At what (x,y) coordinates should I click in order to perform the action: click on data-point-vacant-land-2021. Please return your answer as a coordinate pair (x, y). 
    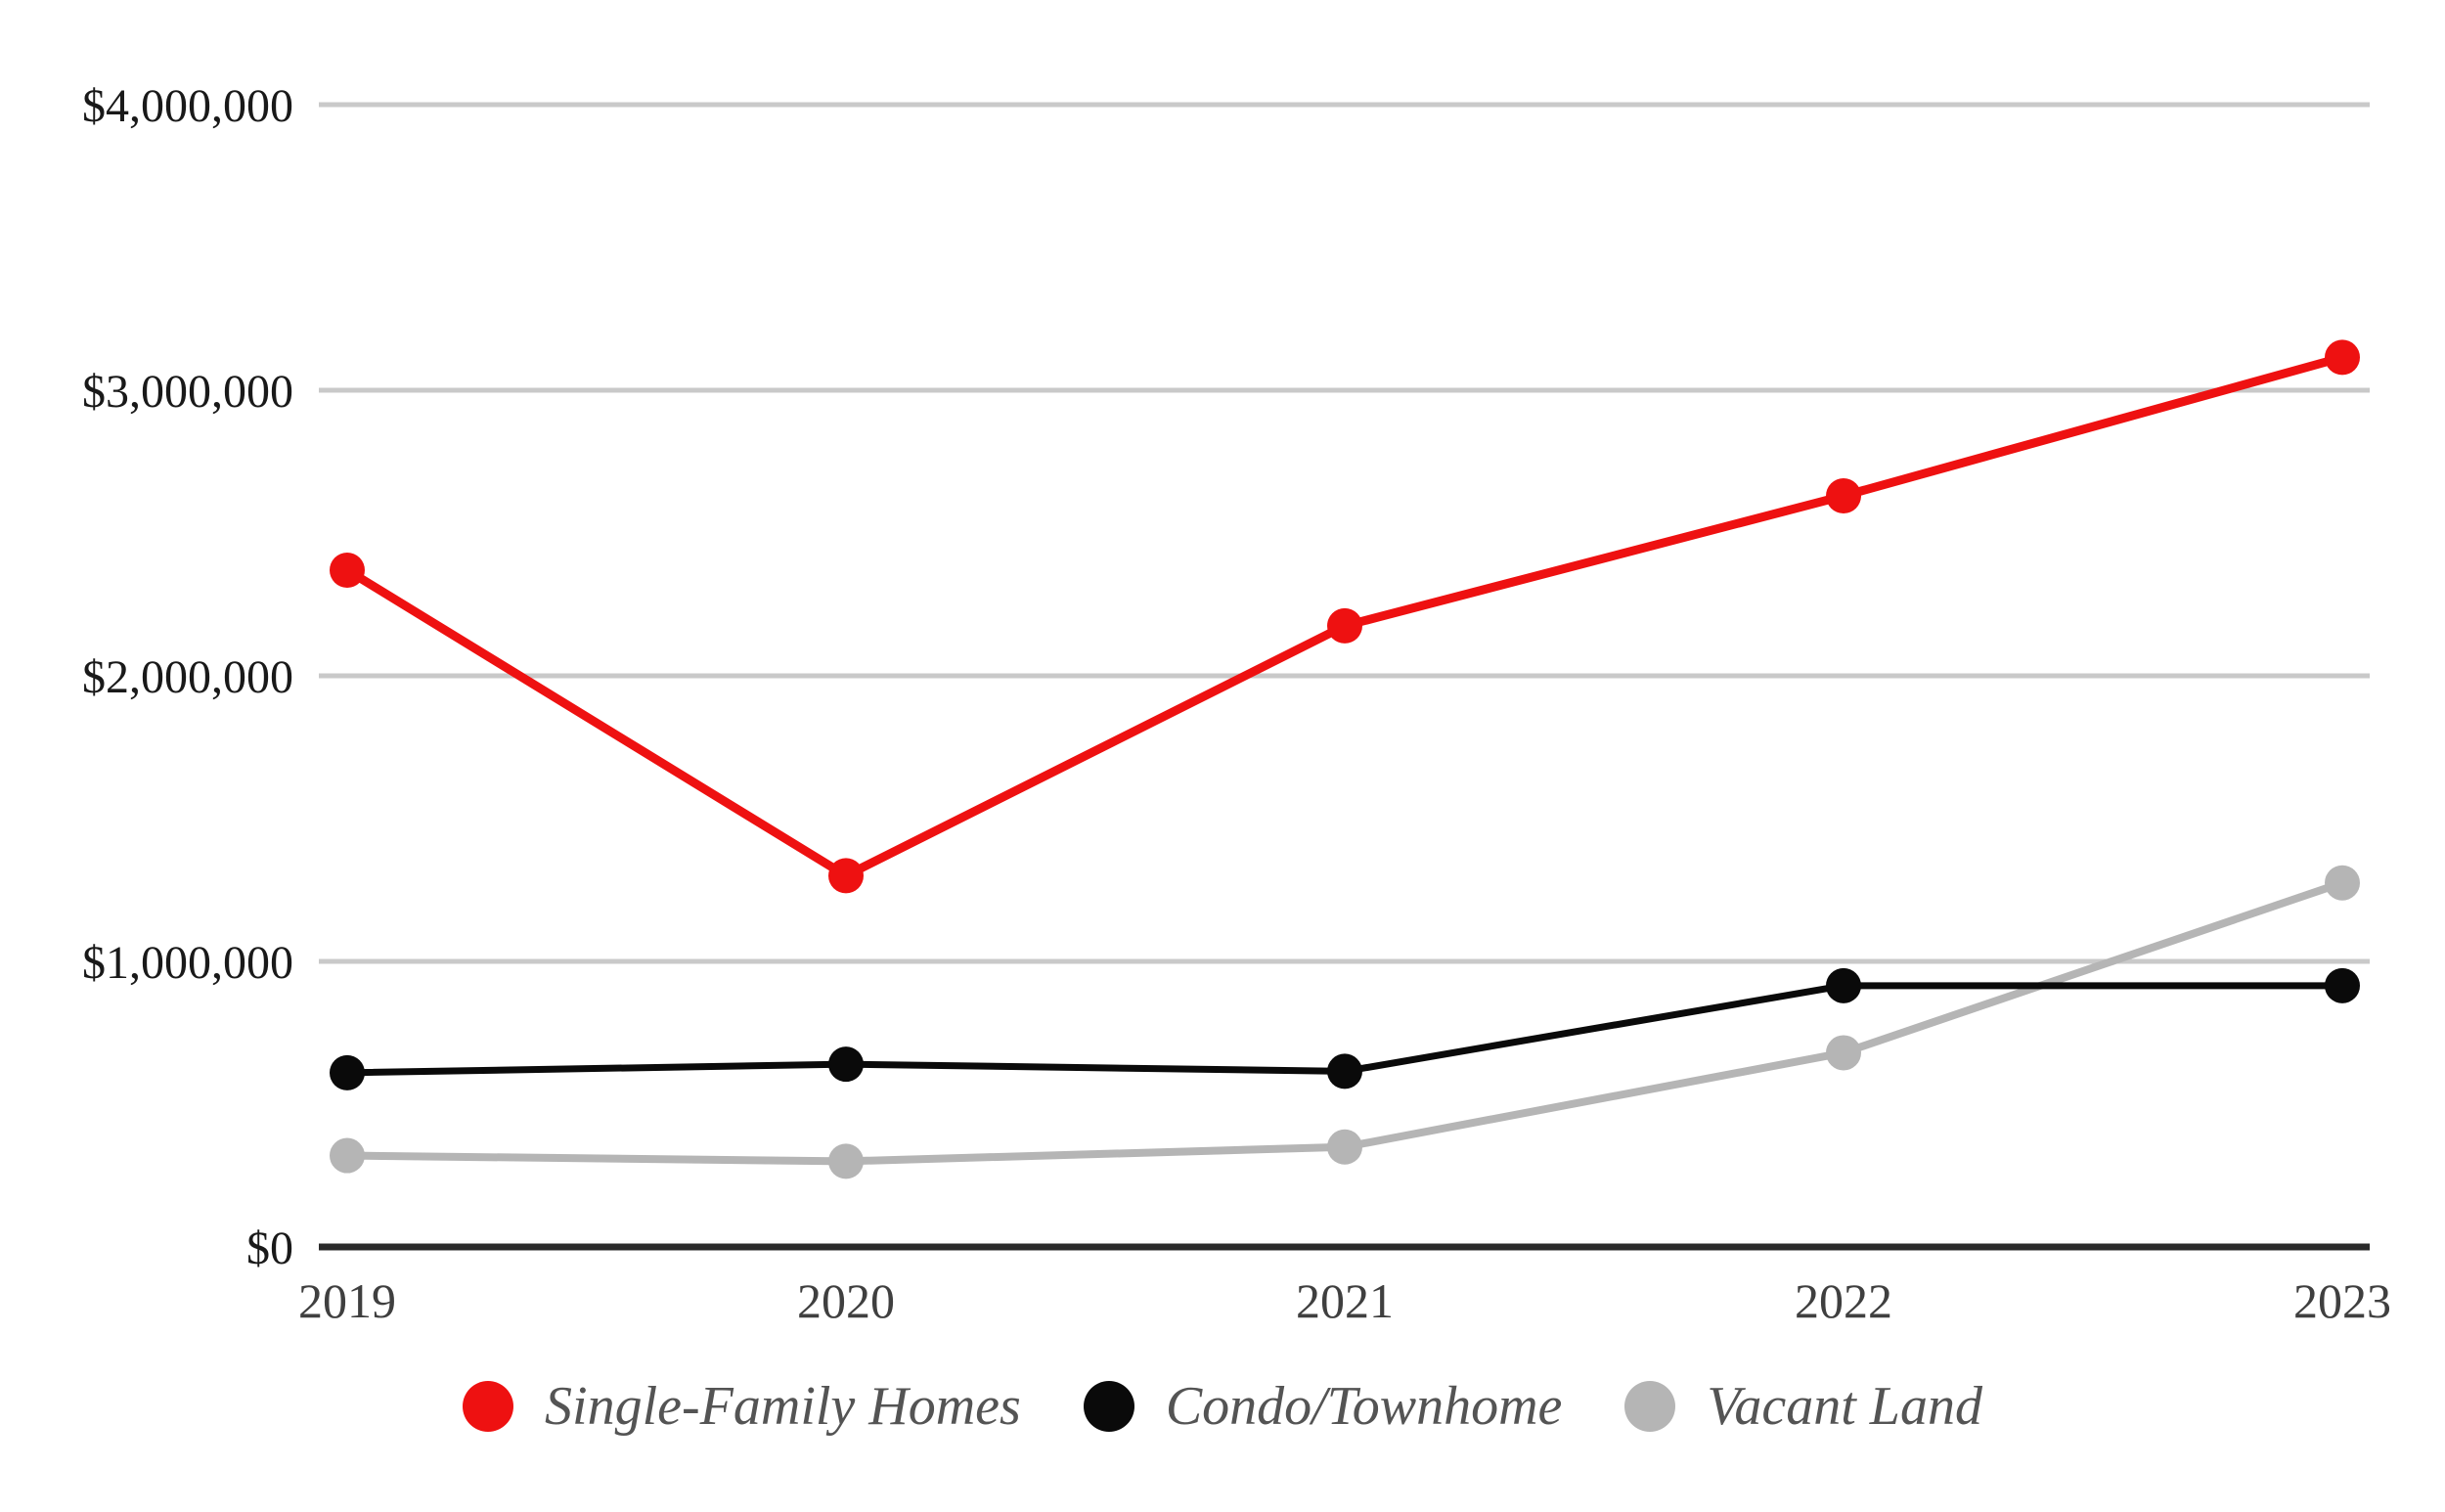
    Looking at the image, I should click on (1344, 1147).